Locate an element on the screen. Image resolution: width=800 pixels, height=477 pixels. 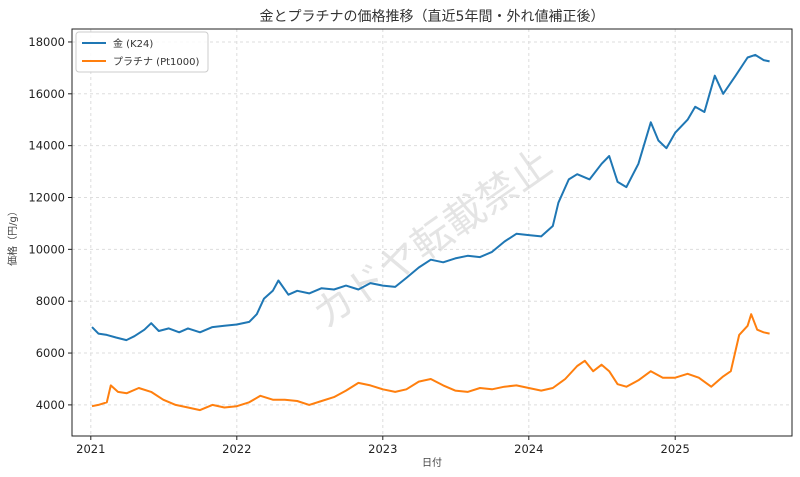
legend-box is located at coordinates (142, 52).